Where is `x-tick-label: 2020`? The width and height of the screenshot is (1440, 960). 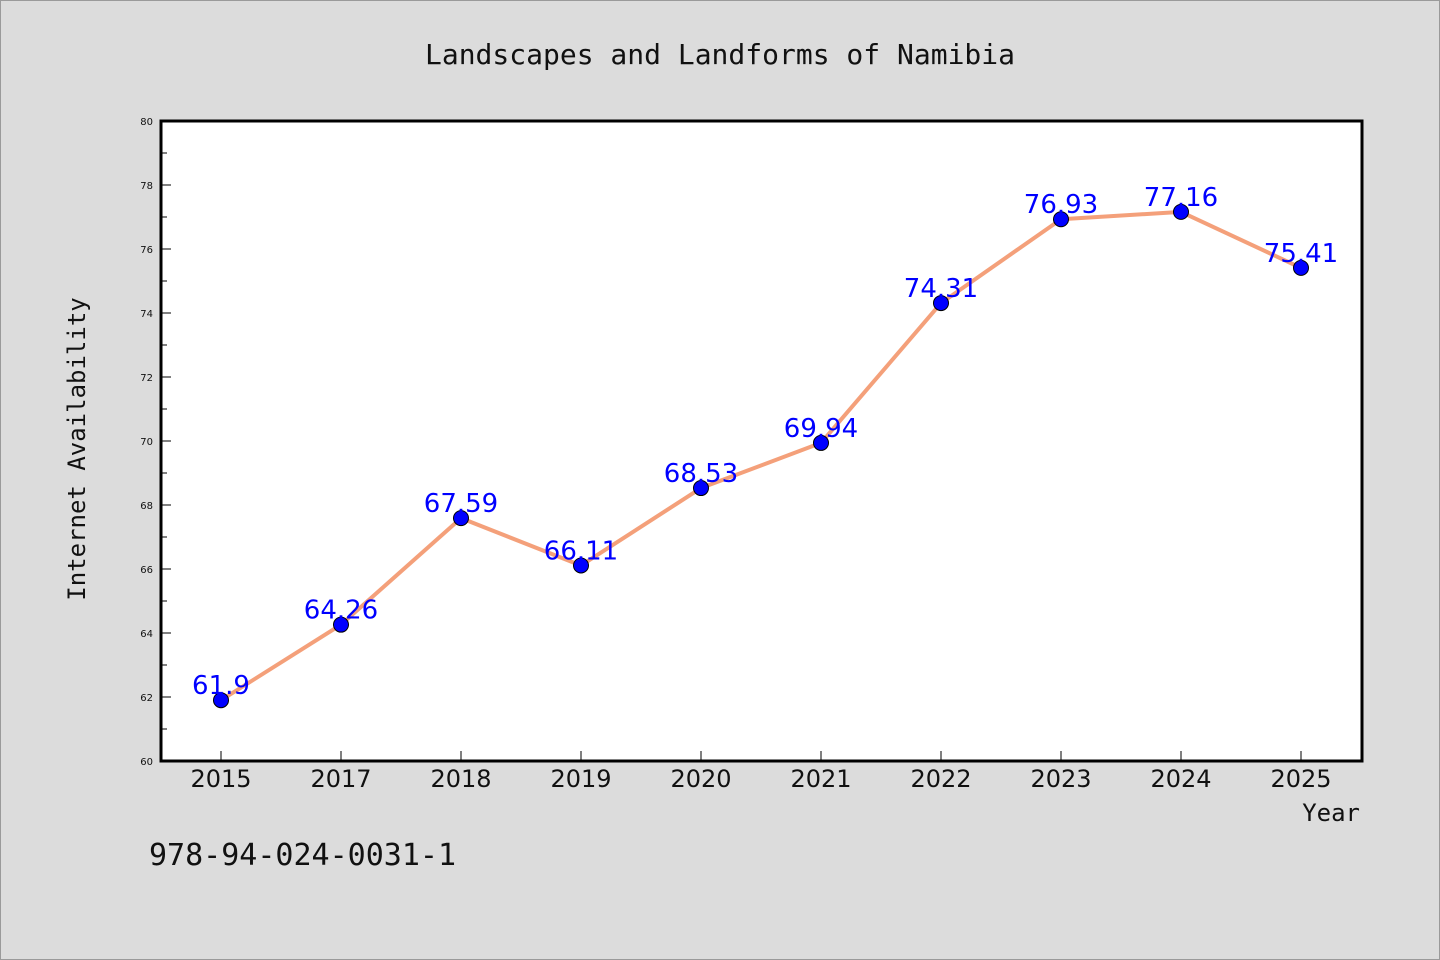 x-tick-label: 2020 is located at coordinates (700, 779).